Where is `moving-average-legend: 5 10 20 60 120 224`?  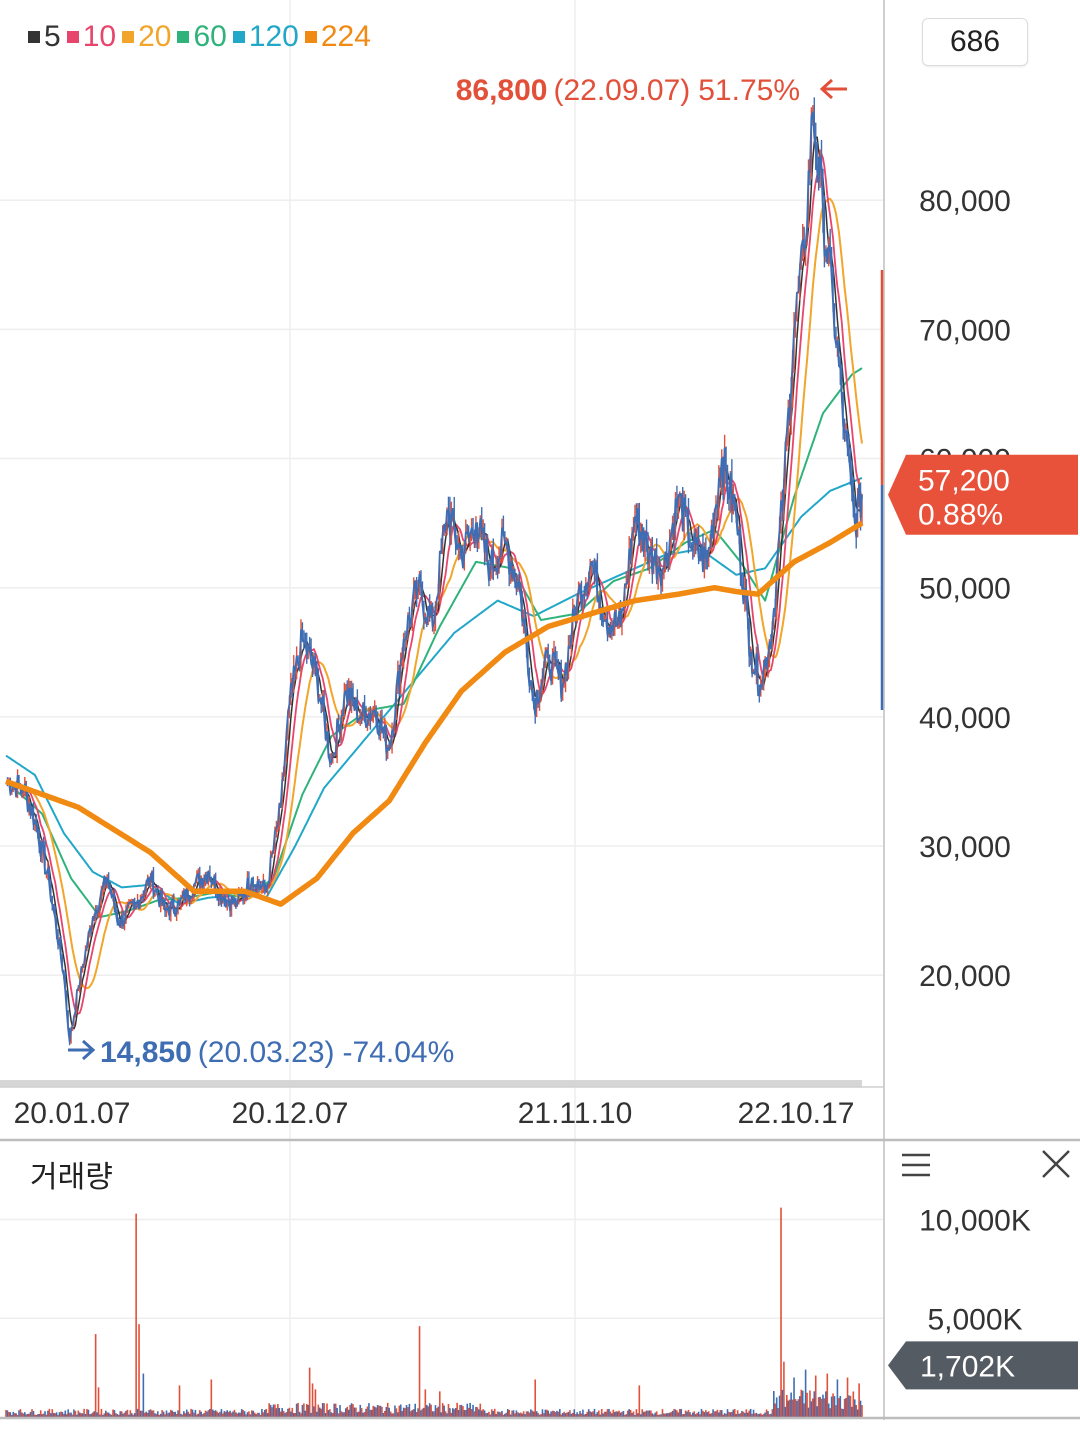
moving-average-legend: 5 10 20 60 120 224 is located at coordinates (202, 37).